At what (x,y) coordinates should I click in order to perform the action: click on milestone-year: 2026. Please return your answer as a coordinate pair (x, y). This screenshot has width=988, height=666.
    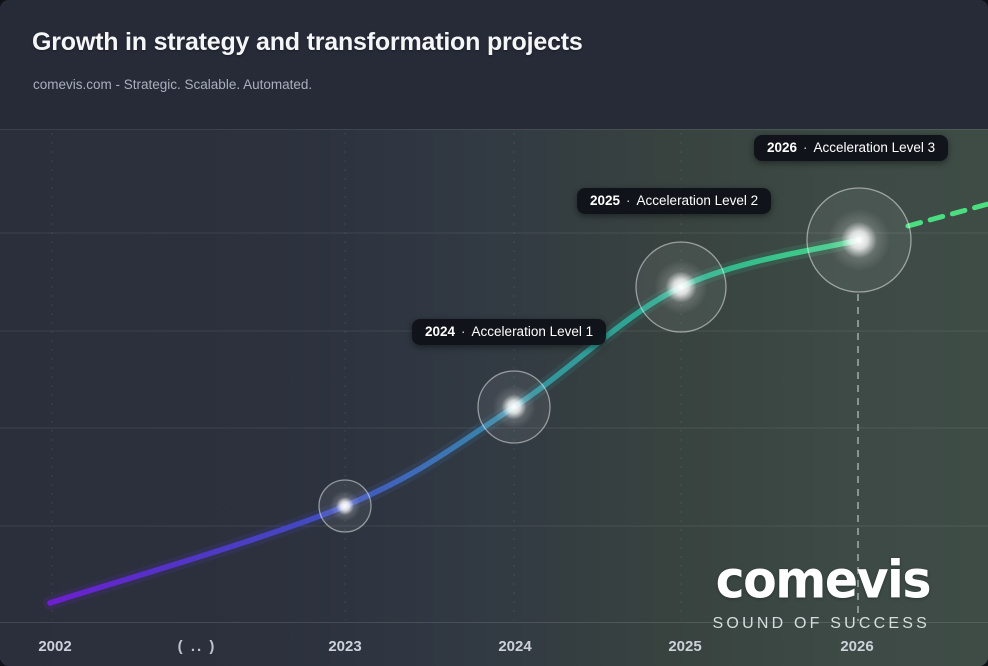
    Looking at the image, I should click on (782, 147).